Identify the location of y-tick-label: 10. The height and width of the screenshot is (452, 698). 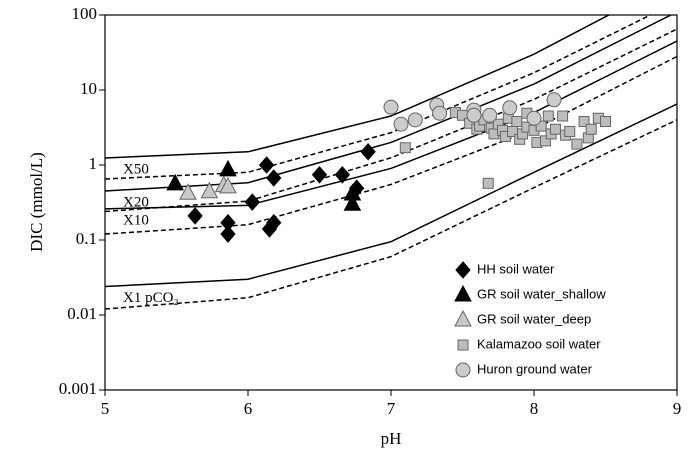
(88, 88).